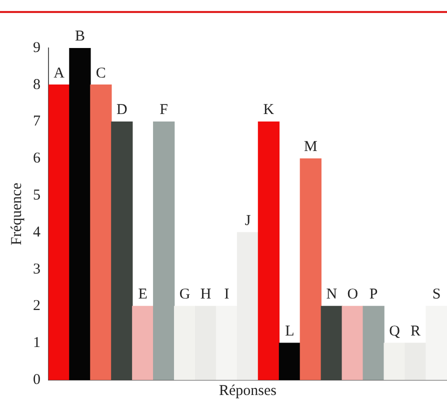 This screenshot has height=406, width=447. I want to click on y-tick-label: 2, so click(36, 306).